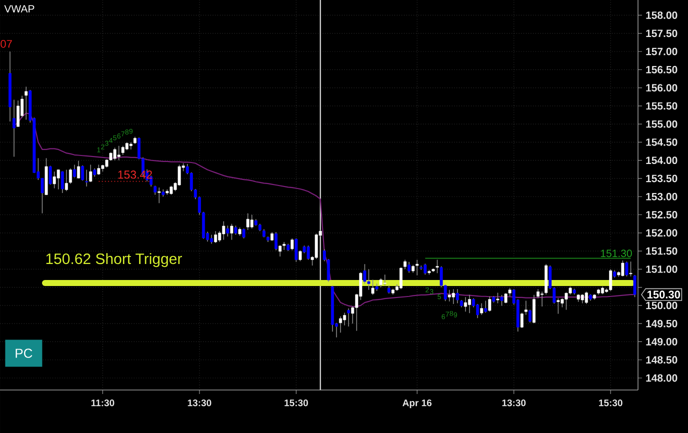  What do you see at coordinates (24, 353) in the screenshot?
I see `annotation: PC` at bounding box center [24, 353].